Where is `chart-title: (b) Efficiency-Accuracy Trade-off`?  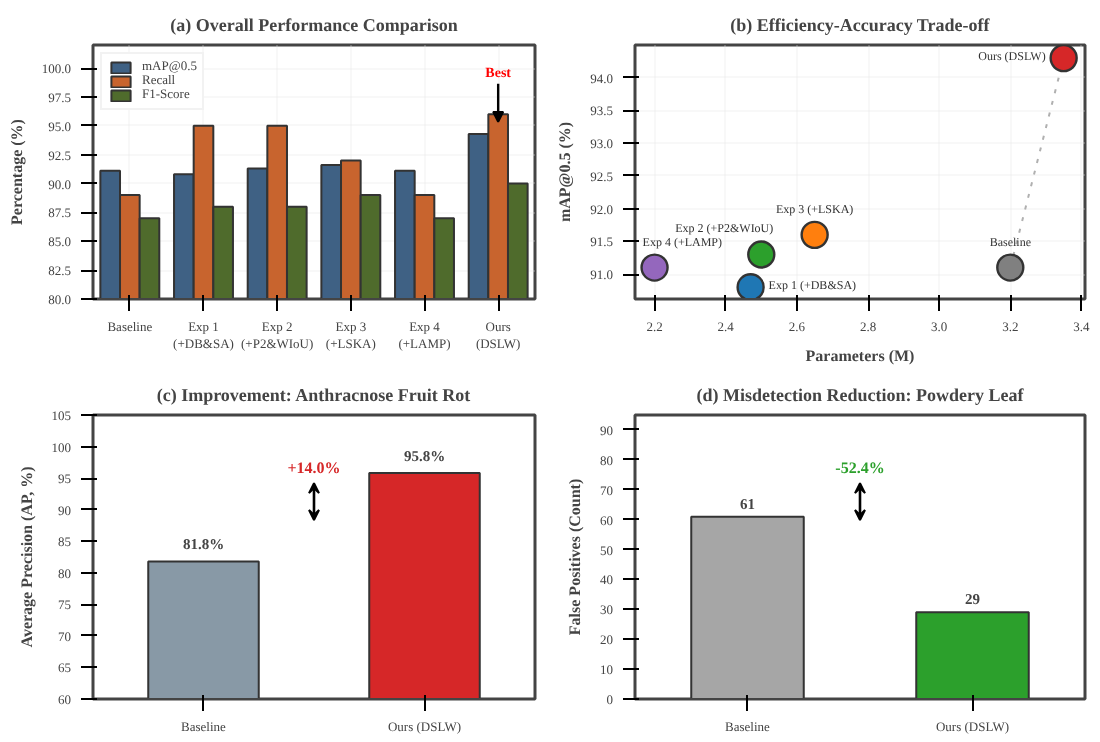
chart-title: (b) Efficiency-Accuracy Trade-off is located at coordinates (861, 25).